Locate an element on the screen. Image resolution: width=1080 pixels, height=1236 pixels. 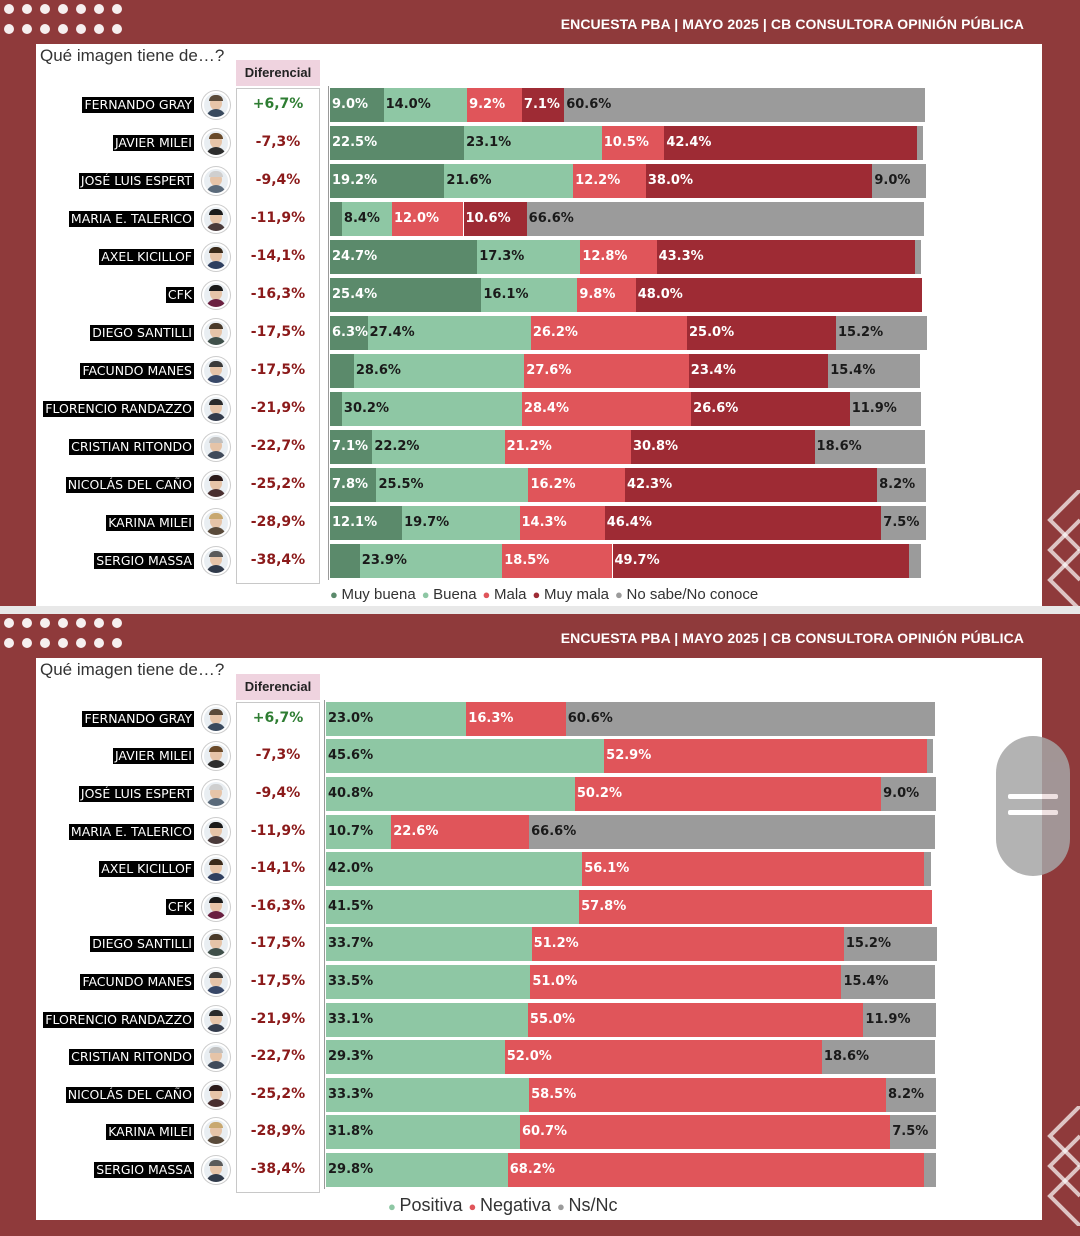
person-name: CRISTIAN RITONDO is located at coordinates (131, 447).